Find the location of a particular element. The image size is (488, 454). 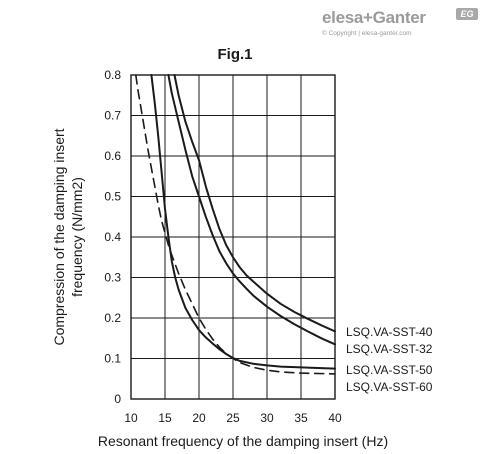

y-tick-label-1: 0.1 is located at coordinates (112, 359).